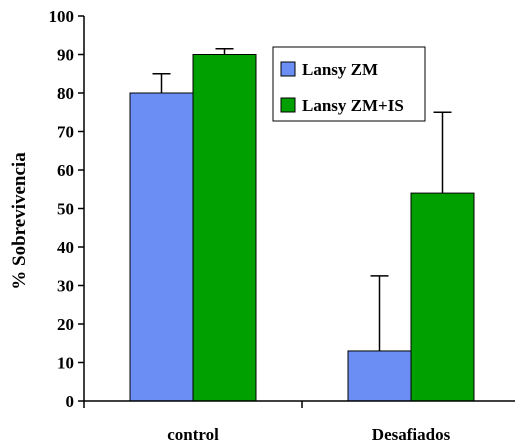 Image resolution: width=515 pixels, height=446 pixels. Describe the element at coordinates (65, 363) in the screenshot. I see `y-tick-label: 10` at that location.